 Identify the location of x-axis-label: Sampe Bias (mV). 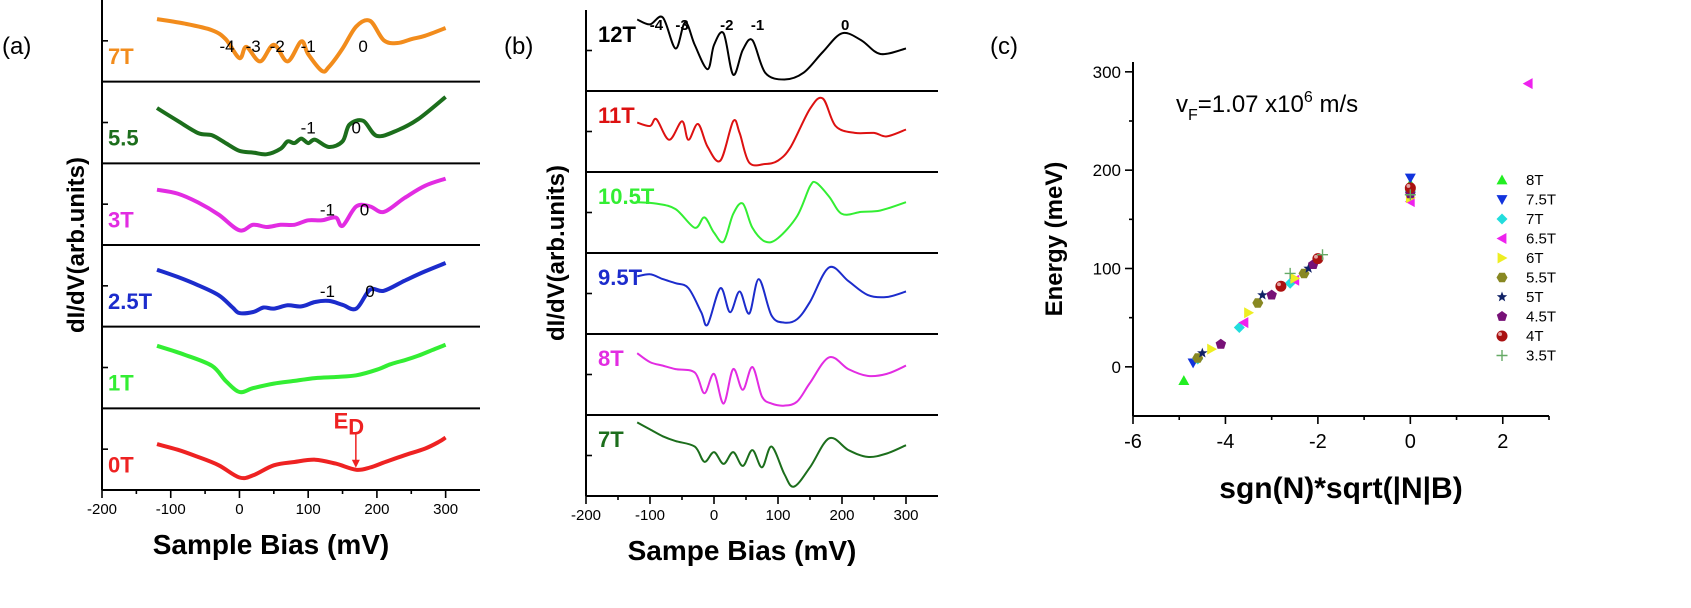
(742, 550).